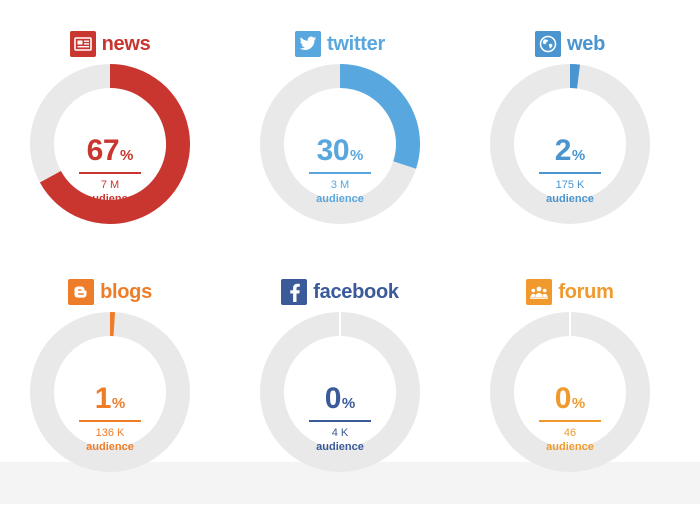 Image resolution: width=700 pixels, height=506 pixels. I want to click on channel-name: facebook, so click(355, 292).